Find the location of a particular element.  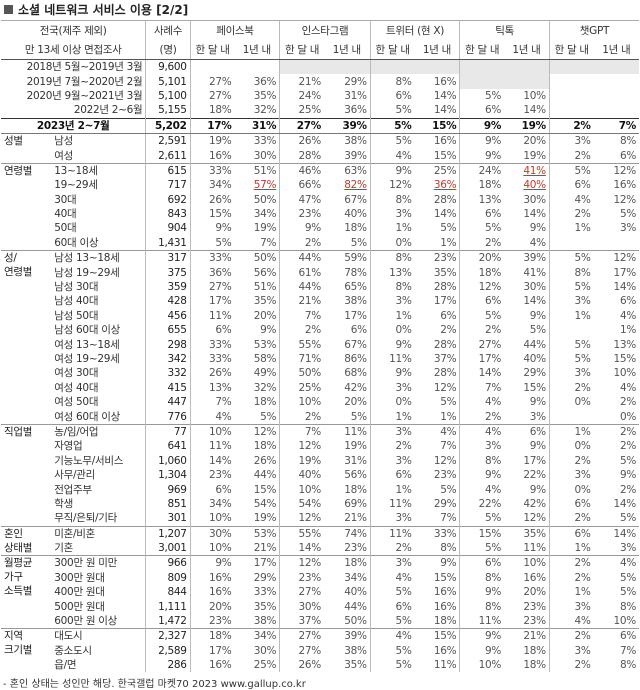

sample-size: 655 is located at coordinates (168, 330).